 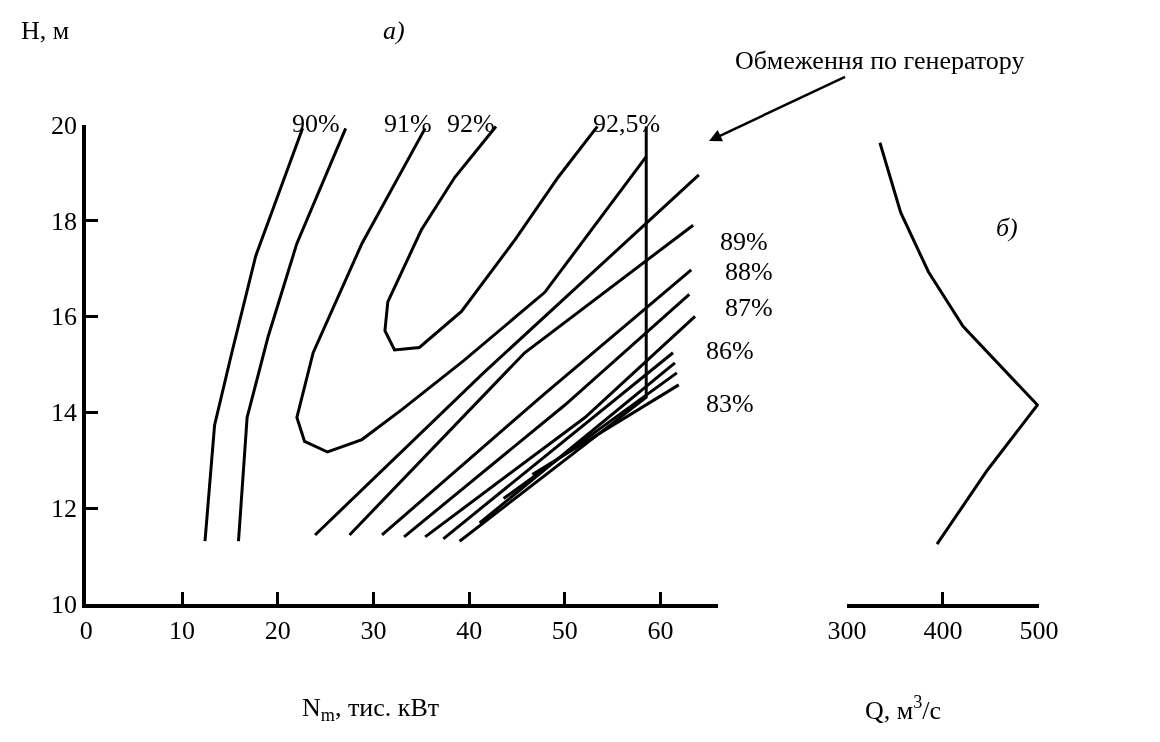 I want to click on annotation: 90%, so click(x=316, y=123).